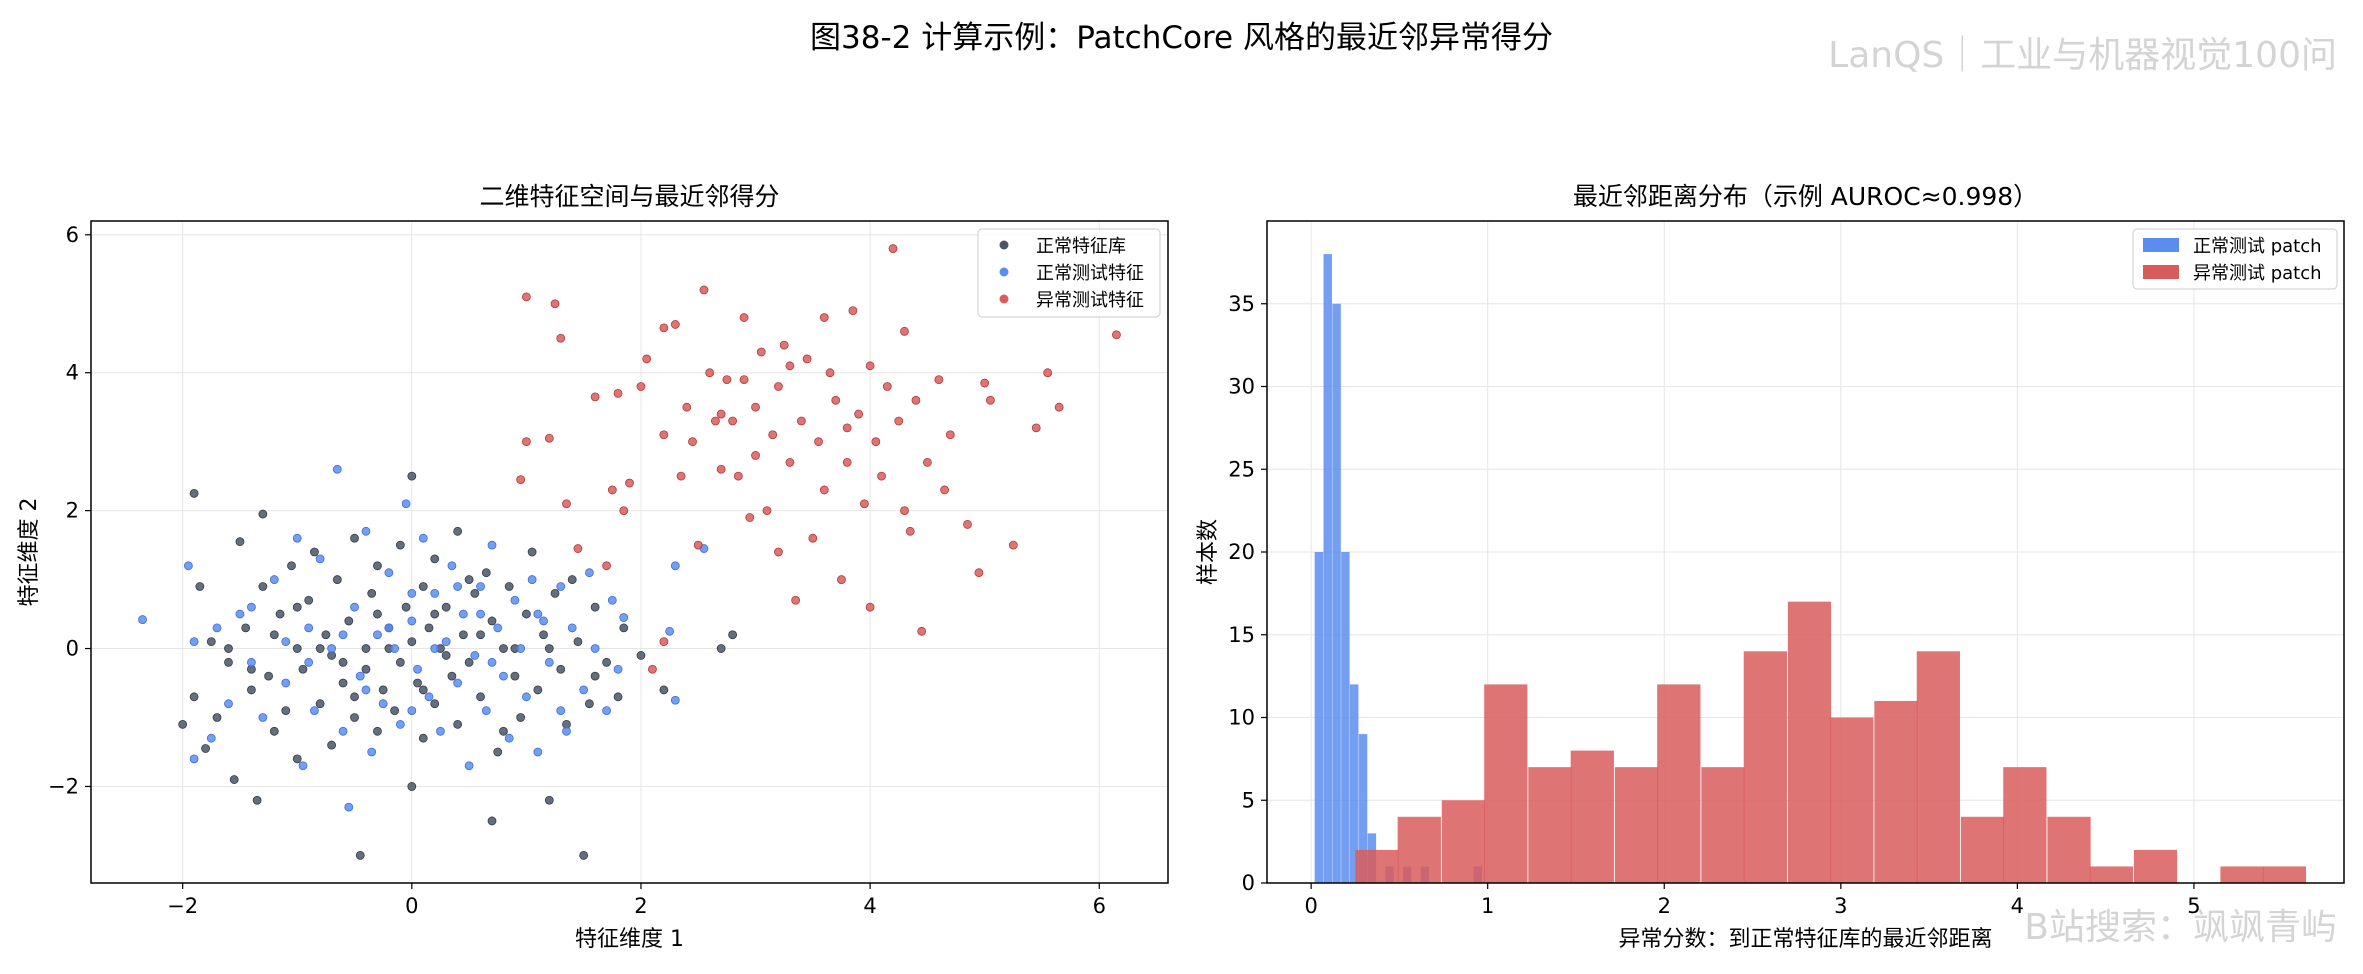  Describe the element at coordinates (411, 906) in the screenshot. I see `x-tick-label: 0` at that location.